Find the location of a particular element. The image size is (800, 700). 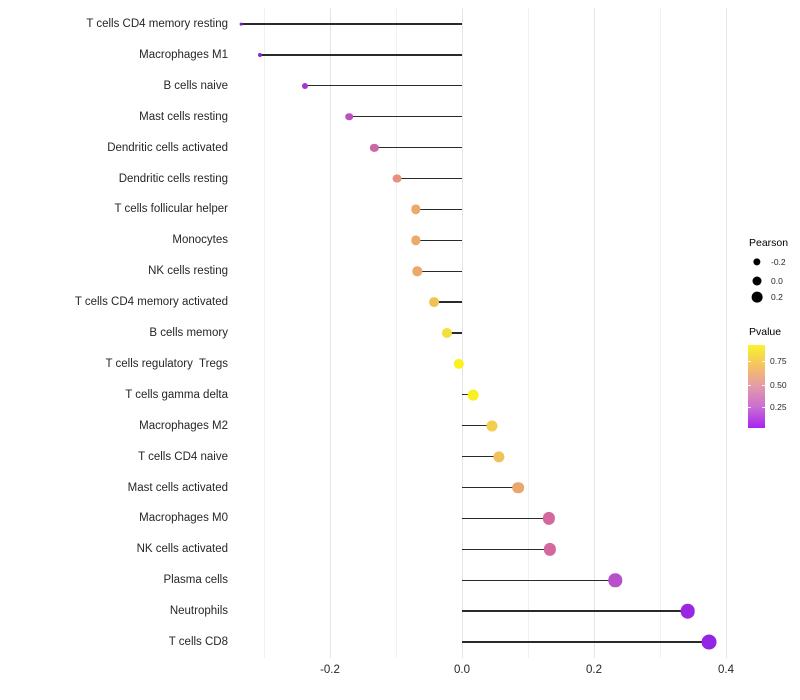

size-legend-label: 0.2 is located at coordinates (777, 297).